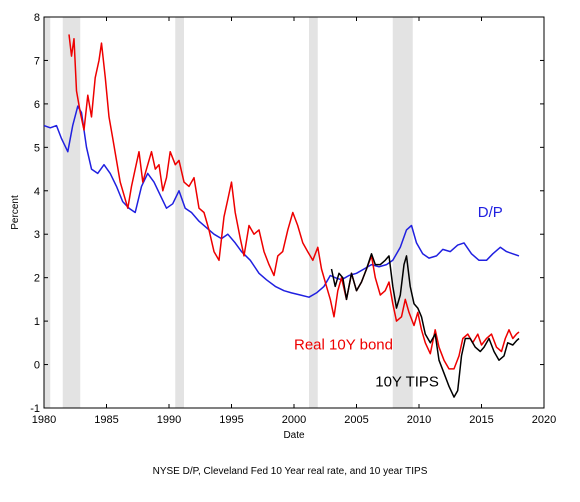 Image resolution: width=580 pixels, height=502 pixels. What do you see at coordinates (356, 420) in the screenshot?
I see `x-tick-label-2005: 2005` at bounding box center [356, 420].